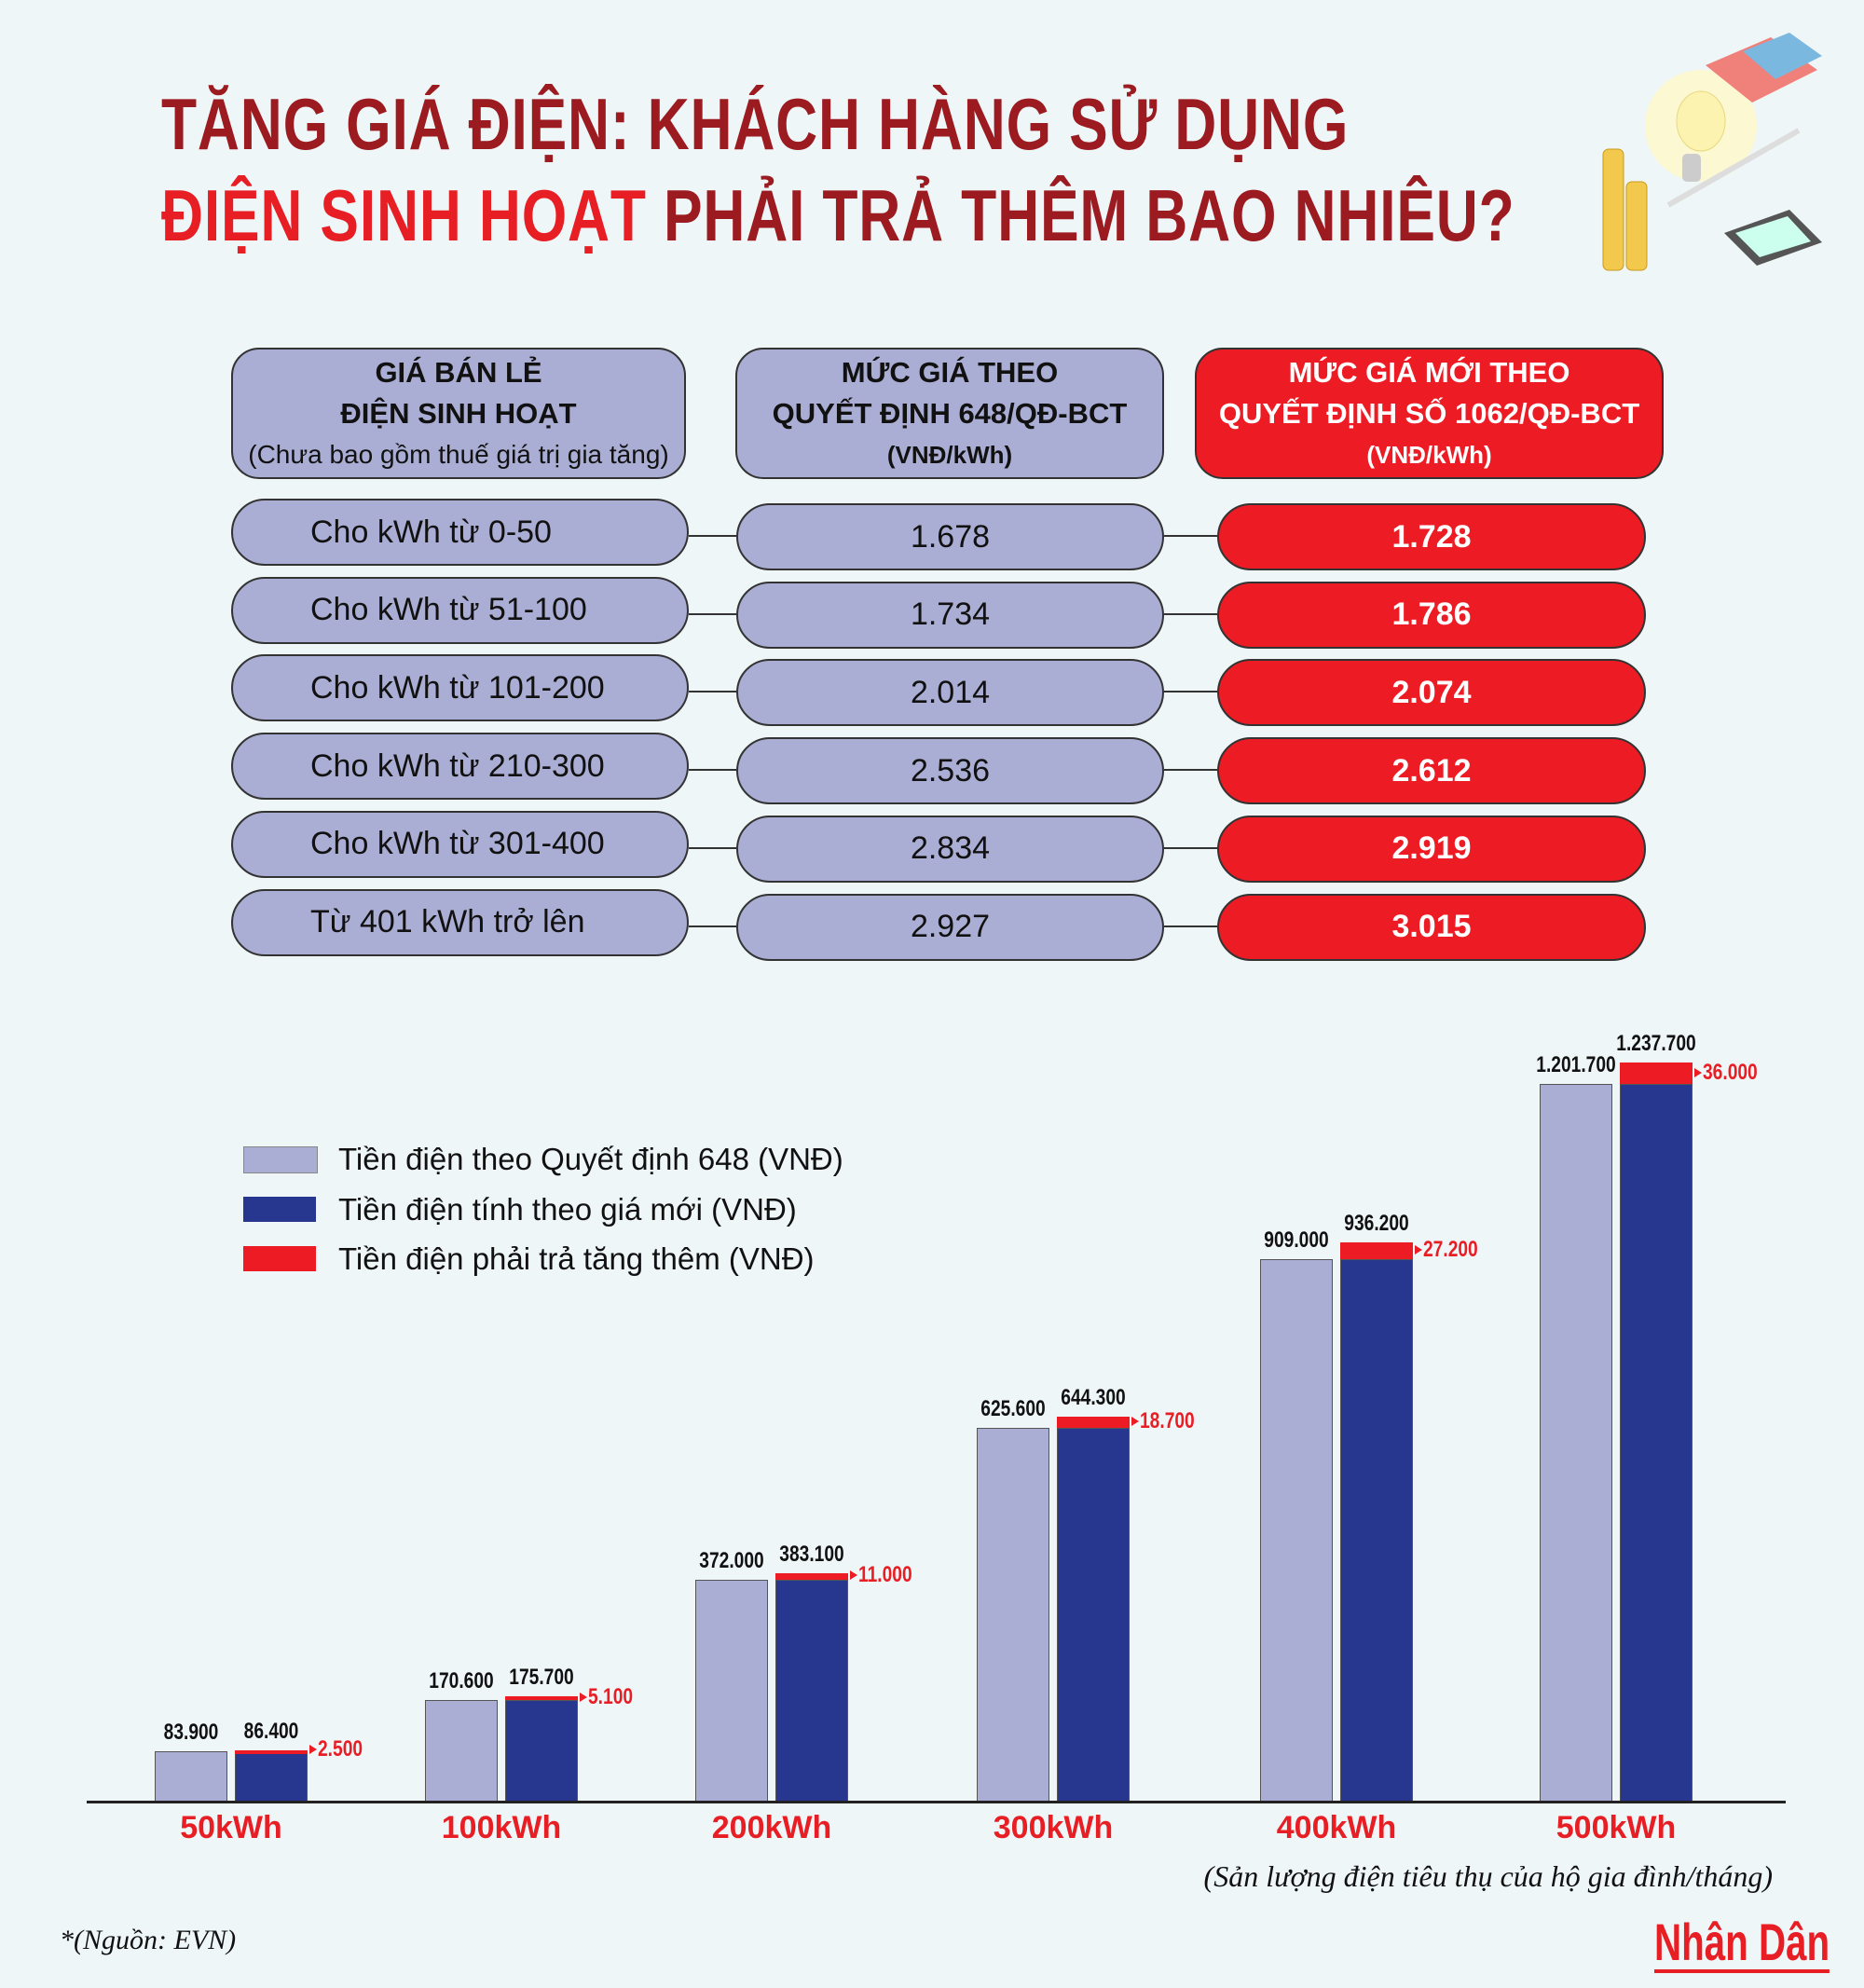 This screenshot has width=1864, height=1988. What do you see at coordinates (231, 1827) in the screenshot?
I see `category-label: 50kWh` at bounding box center [231, 1827].